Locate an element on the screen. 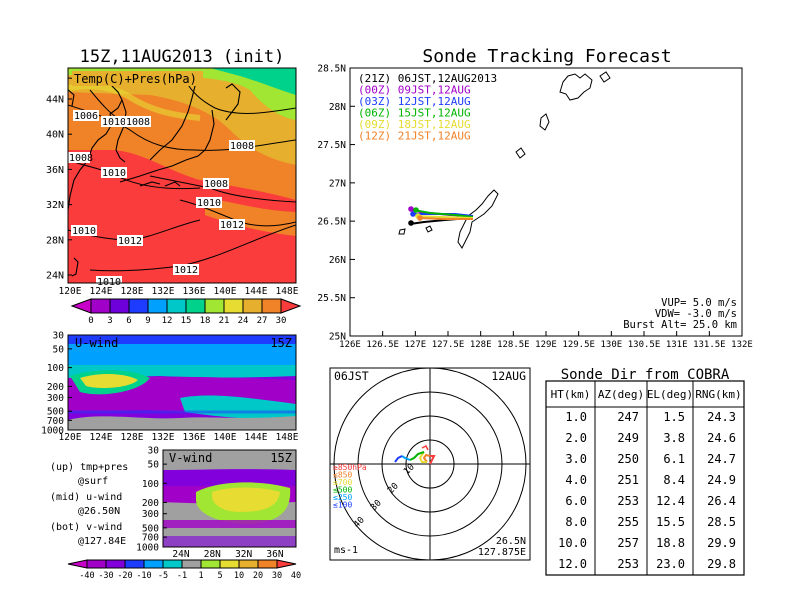 This screenshot has height=612, width=792. u-wind-time: 15Z is located at coordinates (281, 343).